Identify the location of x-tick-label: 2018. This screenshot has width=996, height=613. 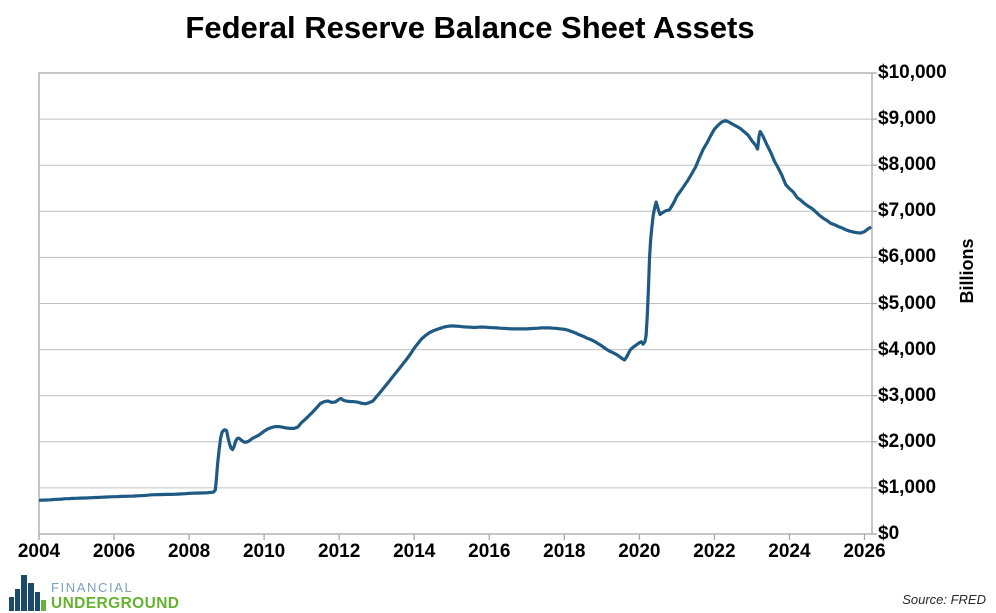
(564, 551).